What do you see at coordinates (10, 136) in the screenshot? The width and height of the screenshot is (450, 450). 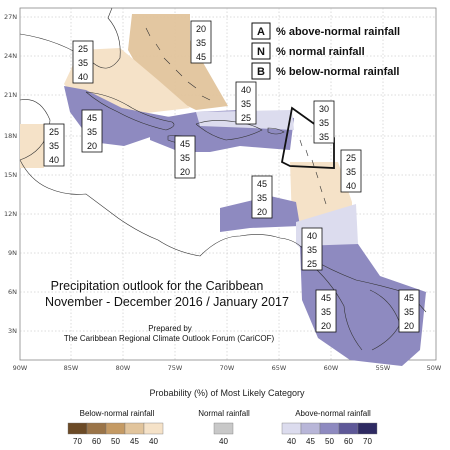 I see `lat-tick: 18N` at bounding box center [10, 136].